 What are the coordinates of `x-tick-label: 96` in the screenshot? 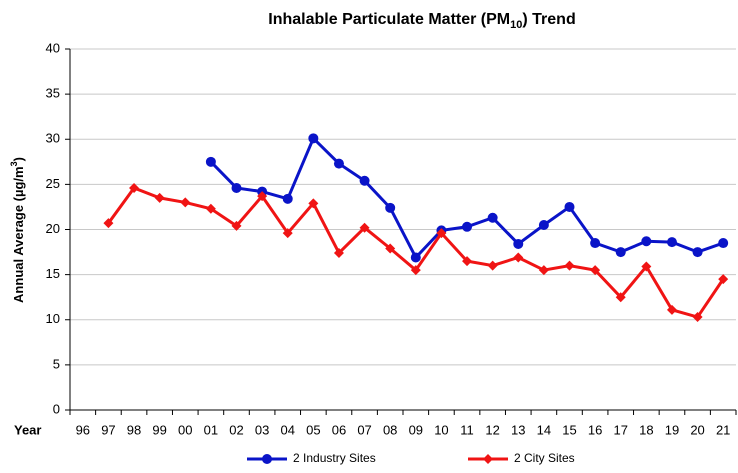 It's located at (83, 429).